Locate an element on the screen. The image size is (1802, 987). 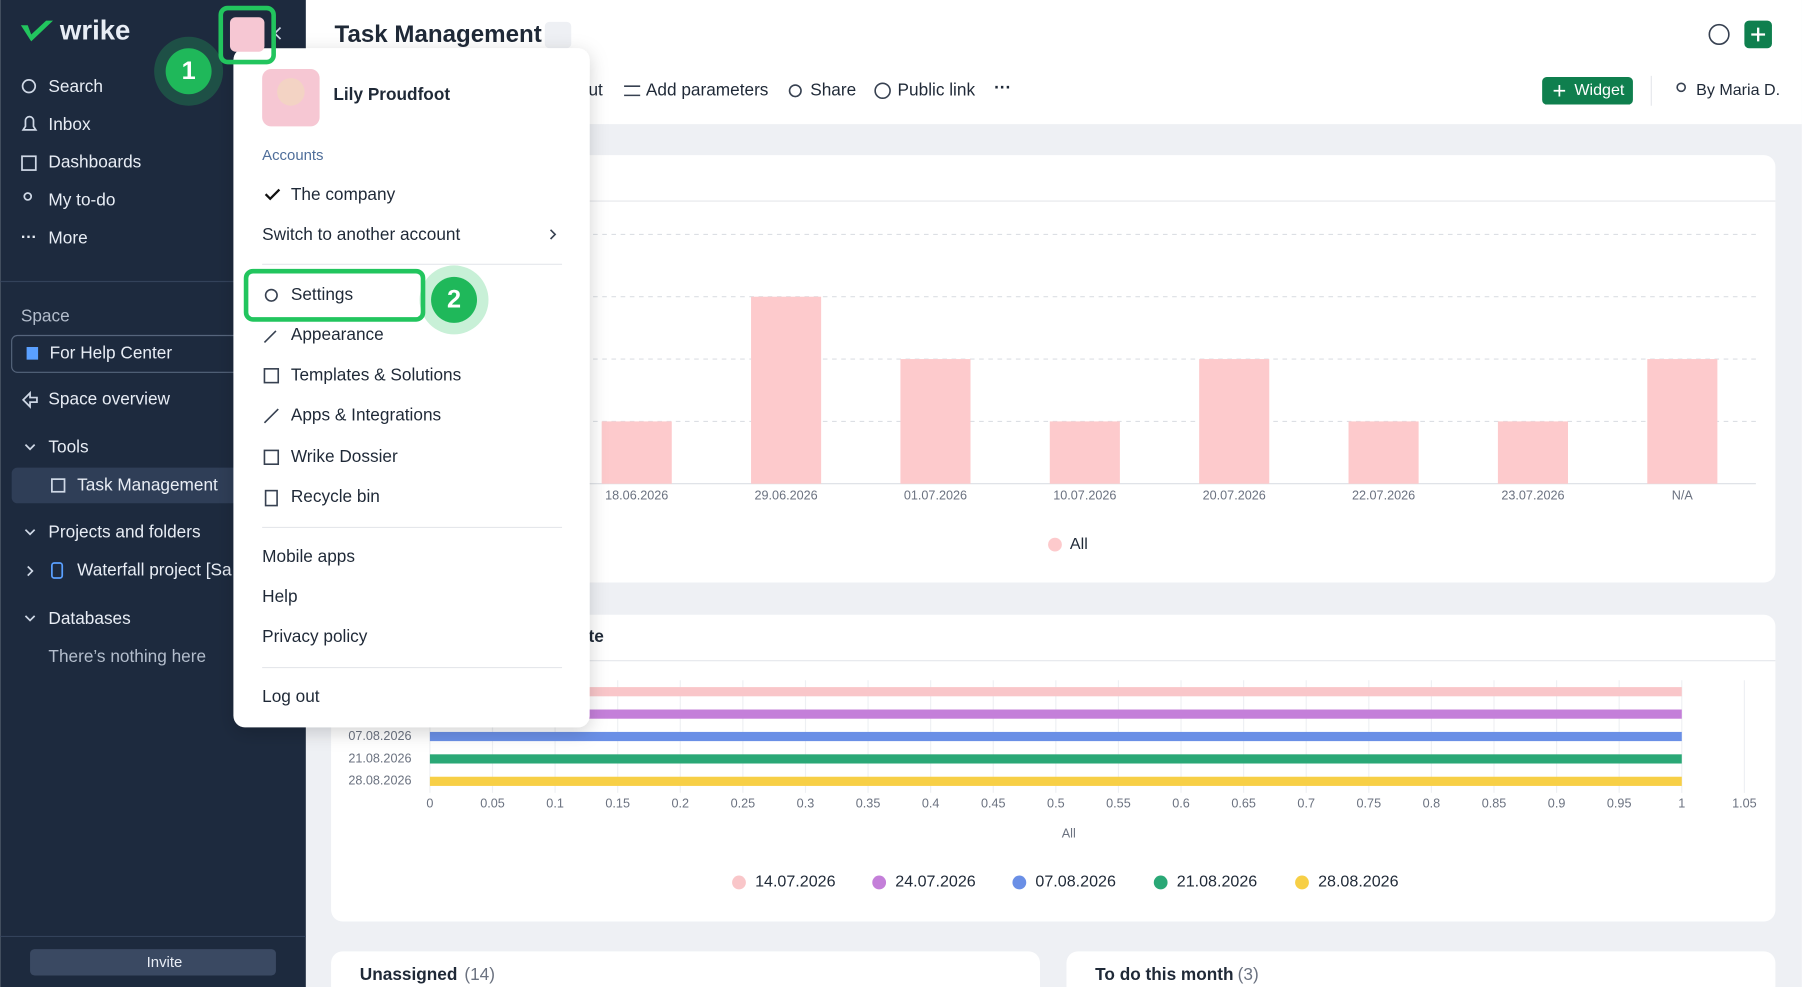
nav-item: Projects and folders is located at coordinates (124, 532).